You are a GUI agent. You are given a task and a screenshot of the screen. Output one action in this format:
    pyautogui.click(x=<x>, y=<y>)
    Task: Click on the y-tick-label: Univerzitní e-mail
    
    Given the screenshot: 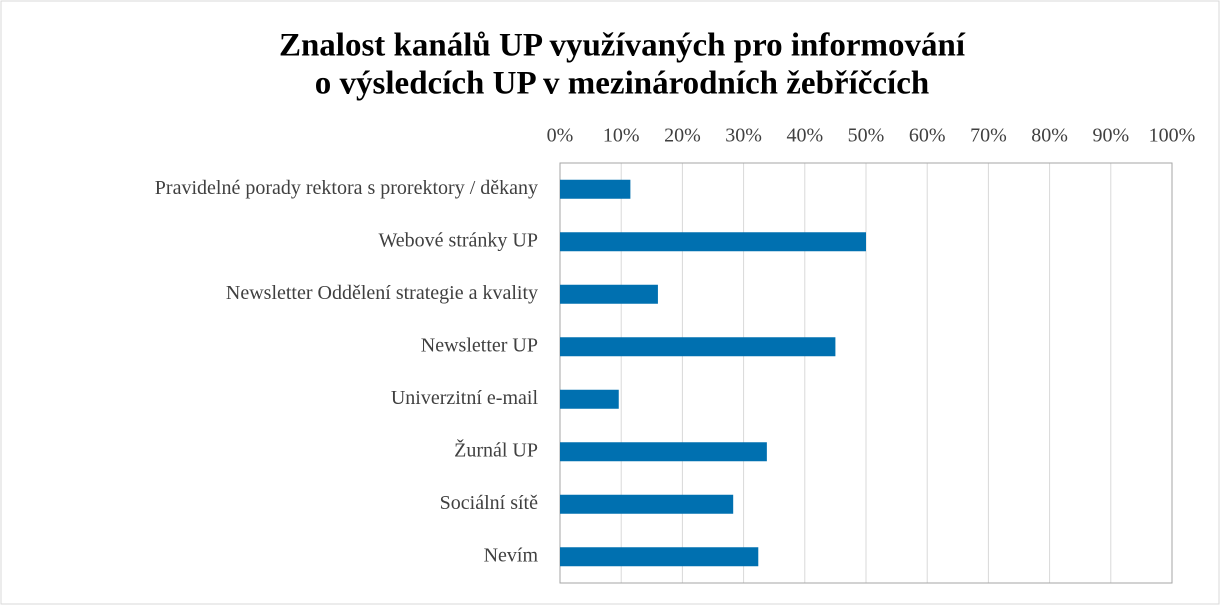 What is the action you would take?
    pyautogui.click(x=465, y=398)
    